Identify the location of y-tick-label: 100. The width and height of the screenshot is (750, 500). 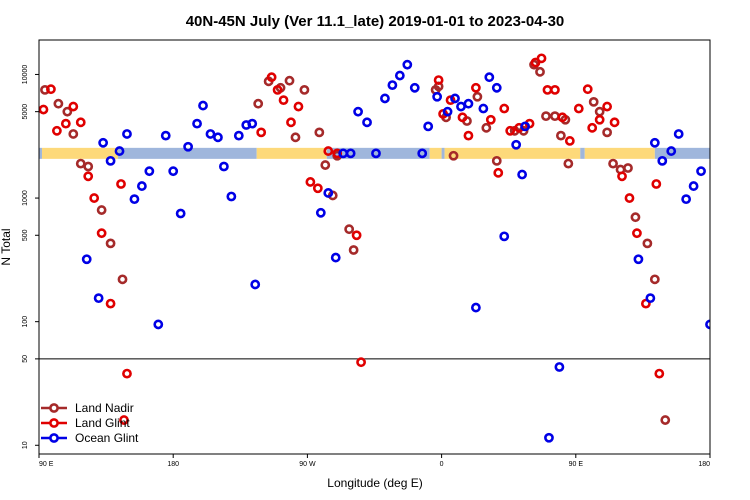
(25, 322).